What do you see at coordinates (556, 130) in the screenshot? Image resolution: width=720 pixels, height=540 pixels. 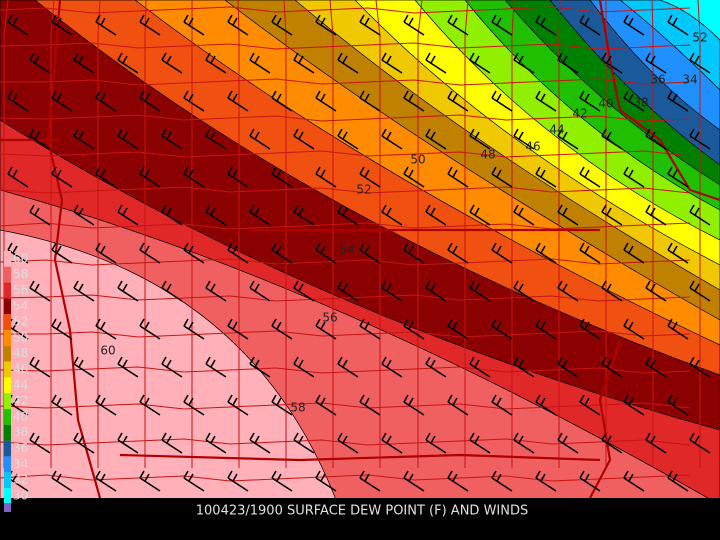 I see `contour-label: 44` at bounding box center [556, 130].